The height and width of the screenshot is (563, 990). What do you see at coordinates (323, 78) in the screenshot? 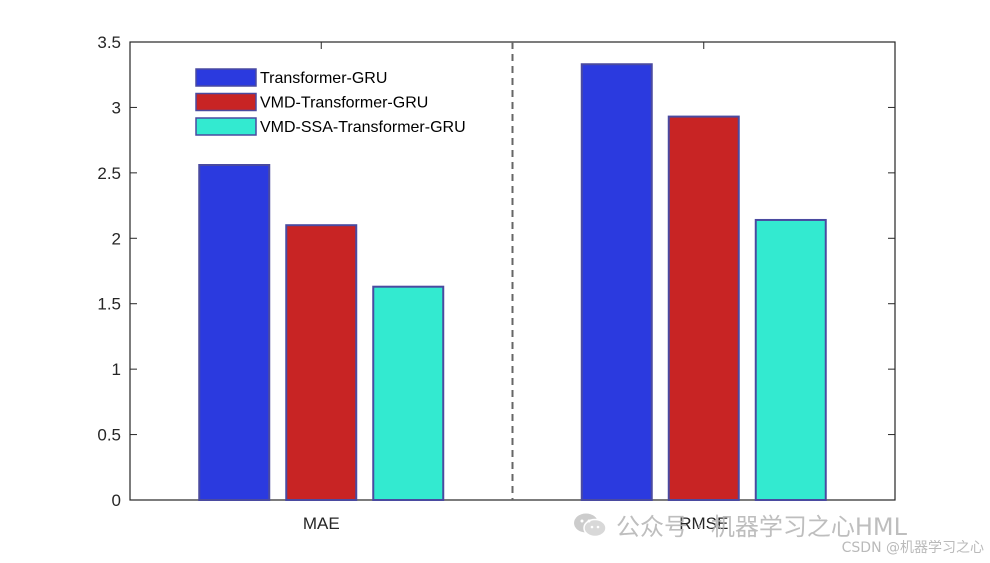
I see `legend-label: Transformer-GRU` at bounding box center [323, 78].